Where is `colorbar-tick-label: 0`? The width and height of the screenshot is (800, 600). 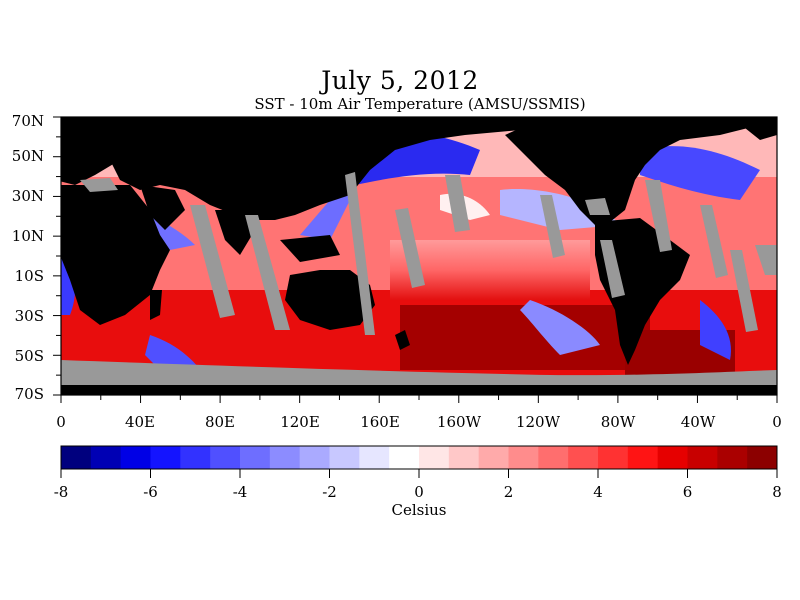 colorbar-tick-label: 0 is located at coordinates (419, 492).